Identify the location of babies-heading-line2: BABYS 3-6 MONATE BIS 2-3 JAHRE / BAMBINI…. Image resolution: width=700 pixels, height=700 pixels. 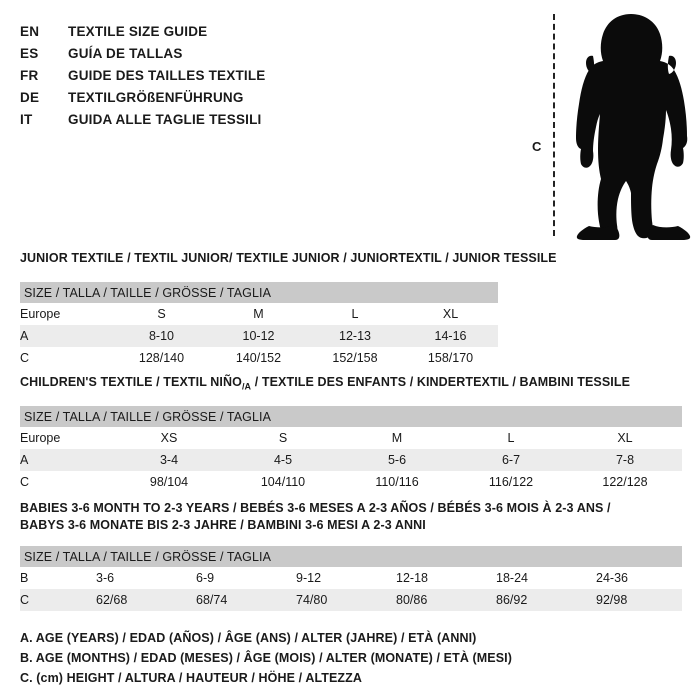
(223, 525).